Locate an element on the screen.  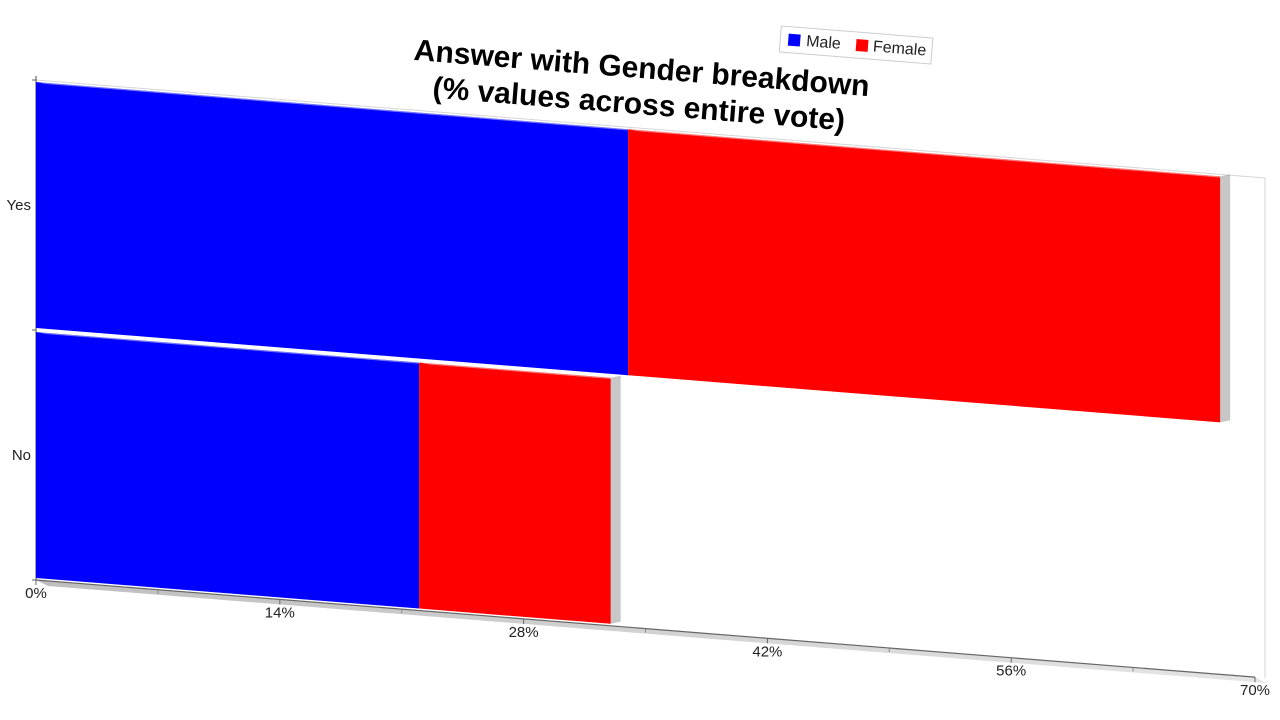
floor-shadow is located at coordinates (651, 632).